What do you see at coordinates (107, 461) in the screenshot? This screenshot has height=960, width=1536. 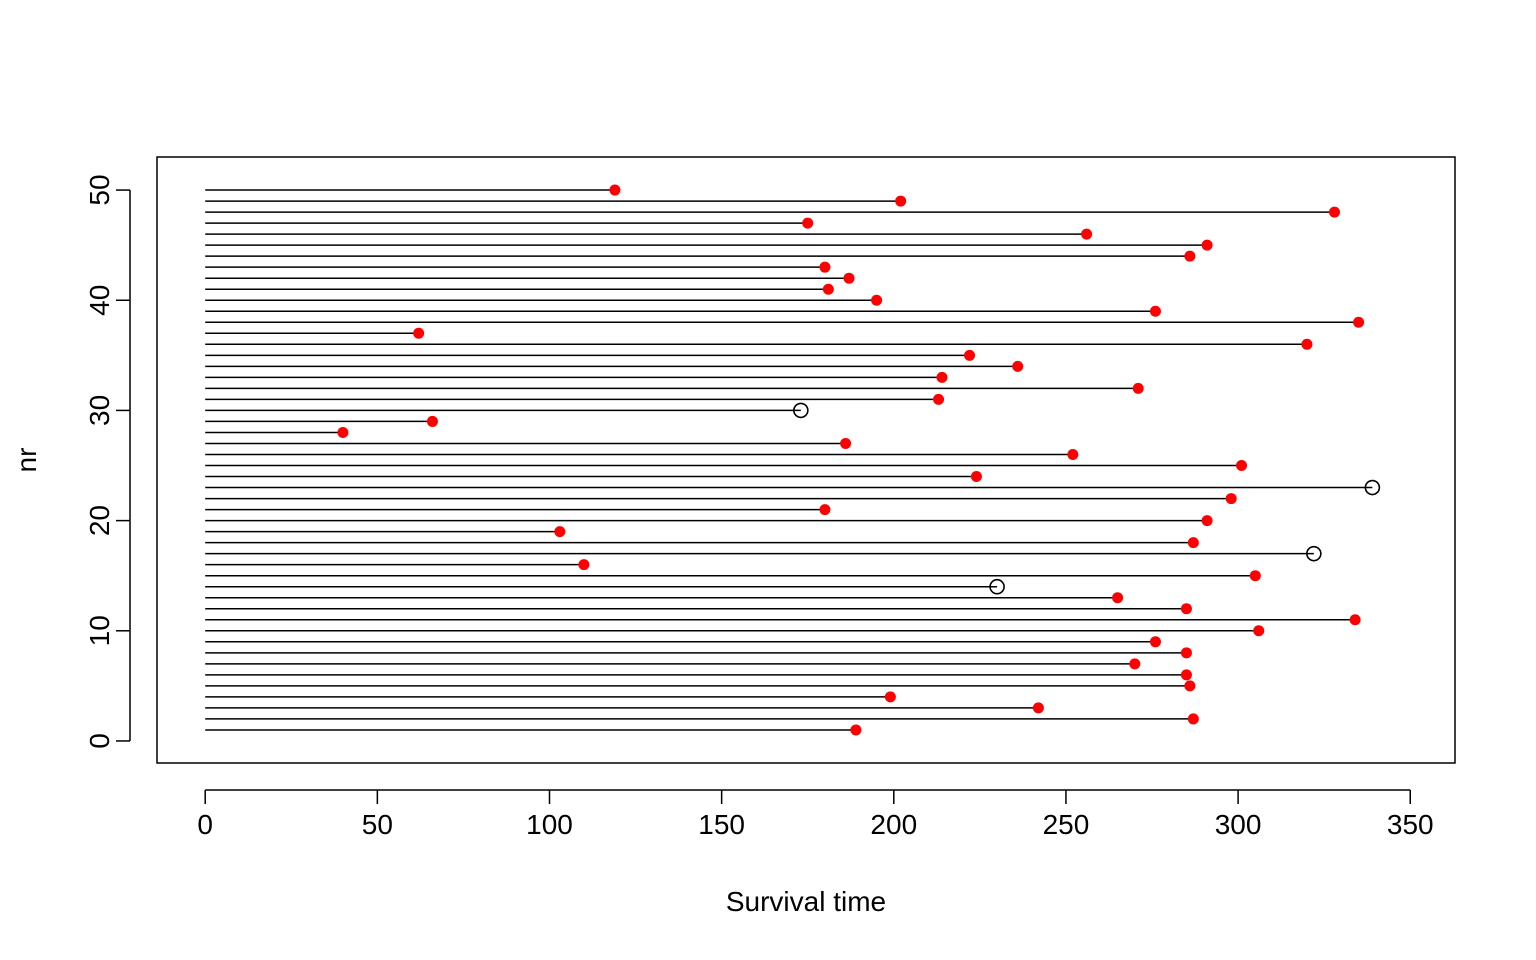 I see `y-axis: 0 10 20 30 40 50` at bounding box center [107, 461].